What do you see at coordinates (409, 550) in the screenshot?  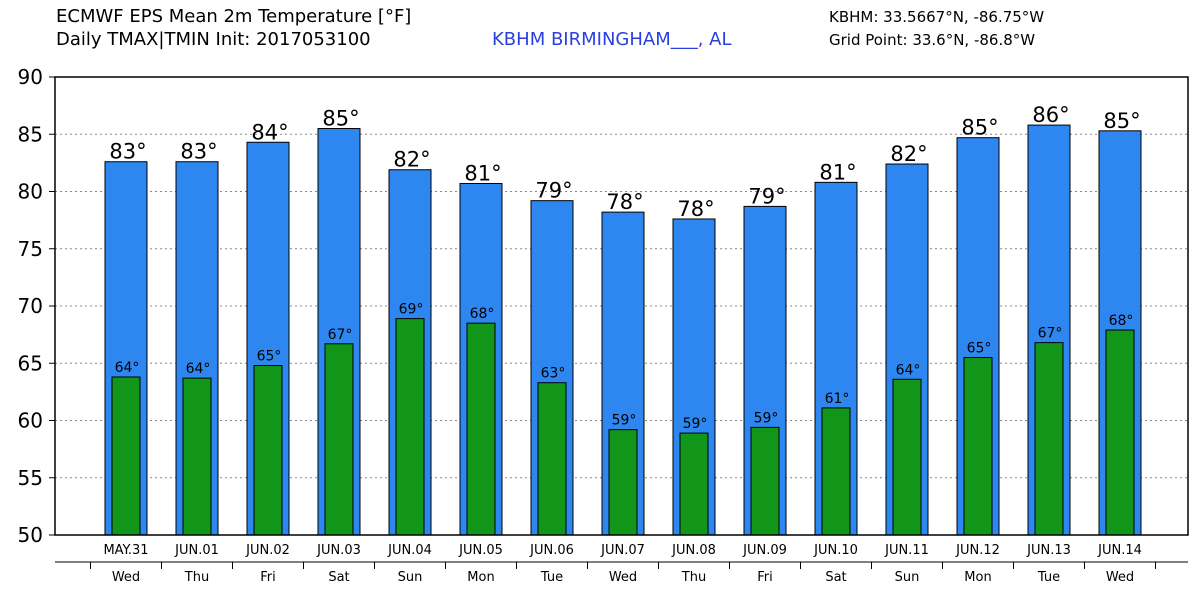 I see `x-date-label: JUN.04` at bounding box center [409, 550].